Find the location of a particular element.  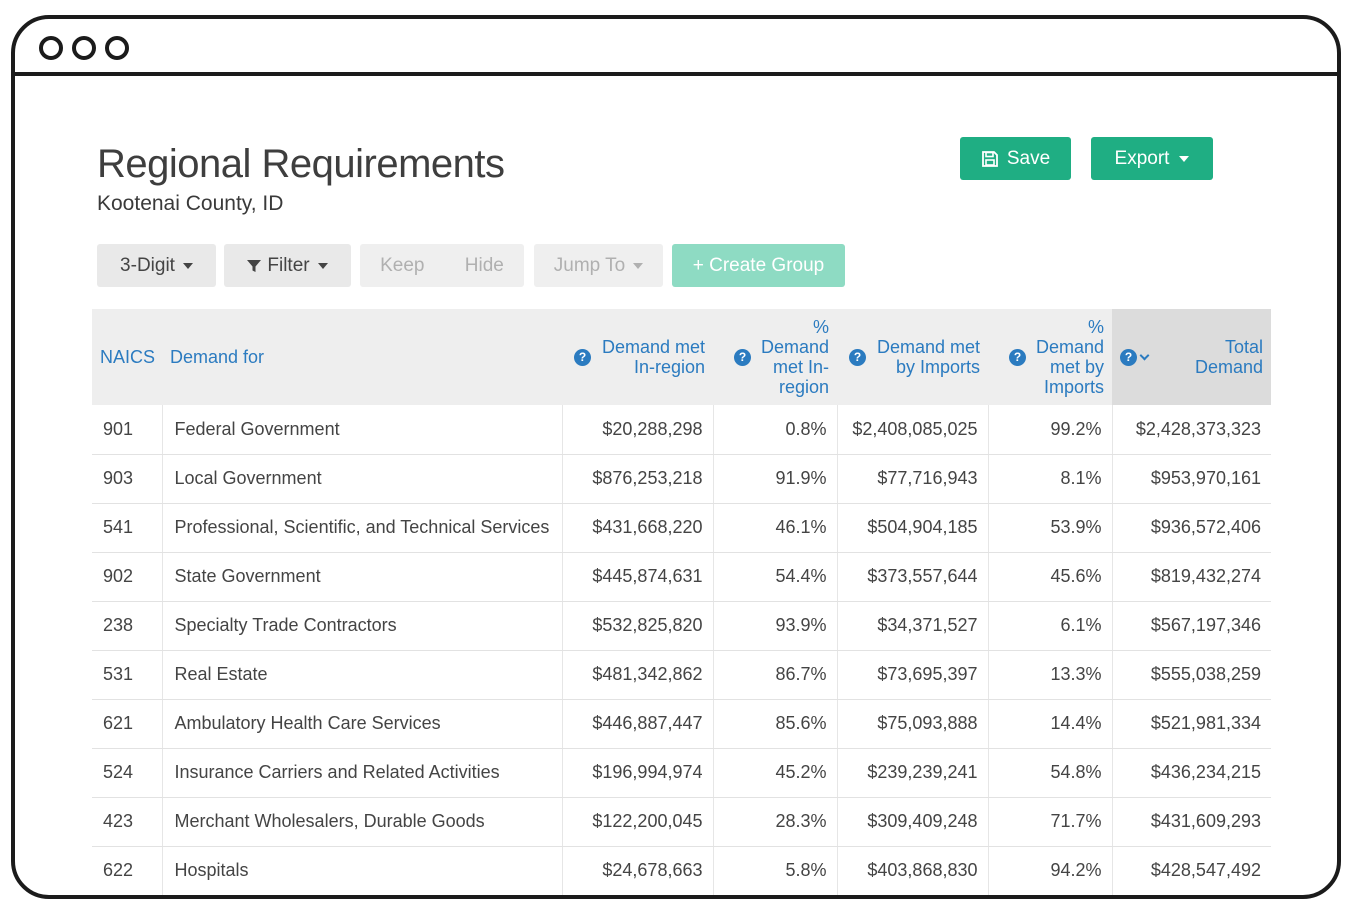

hide-button: Hide is located at coordinates (484, 265).